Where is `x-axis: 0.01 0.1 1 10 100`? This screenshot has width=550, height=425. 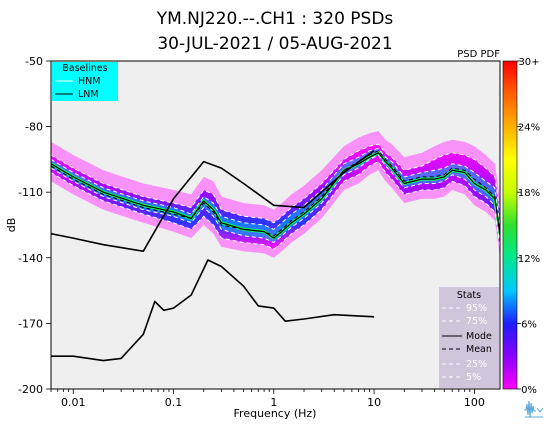
x-axis: 0.01 0.1 1 10 100 is located at coordinates (267, 399).